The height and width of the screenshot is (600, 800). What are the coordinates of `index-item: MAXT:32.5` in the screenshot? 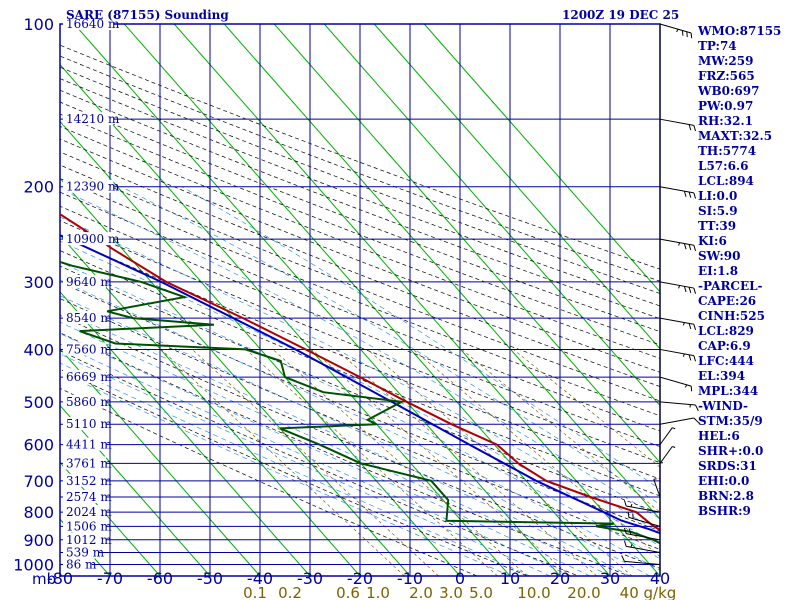 It's located at (735, 136).